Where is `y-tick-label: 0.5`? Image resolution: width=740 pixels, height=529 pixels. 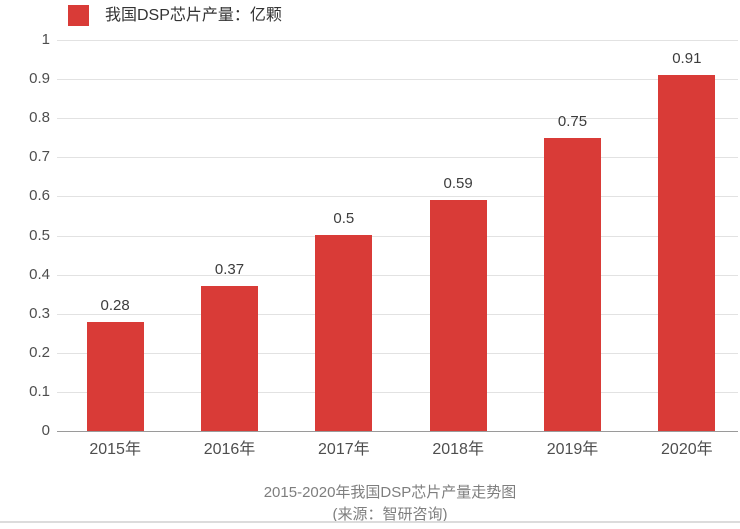 y-tick-label: 0.5 is located at coordinates (39, 235).